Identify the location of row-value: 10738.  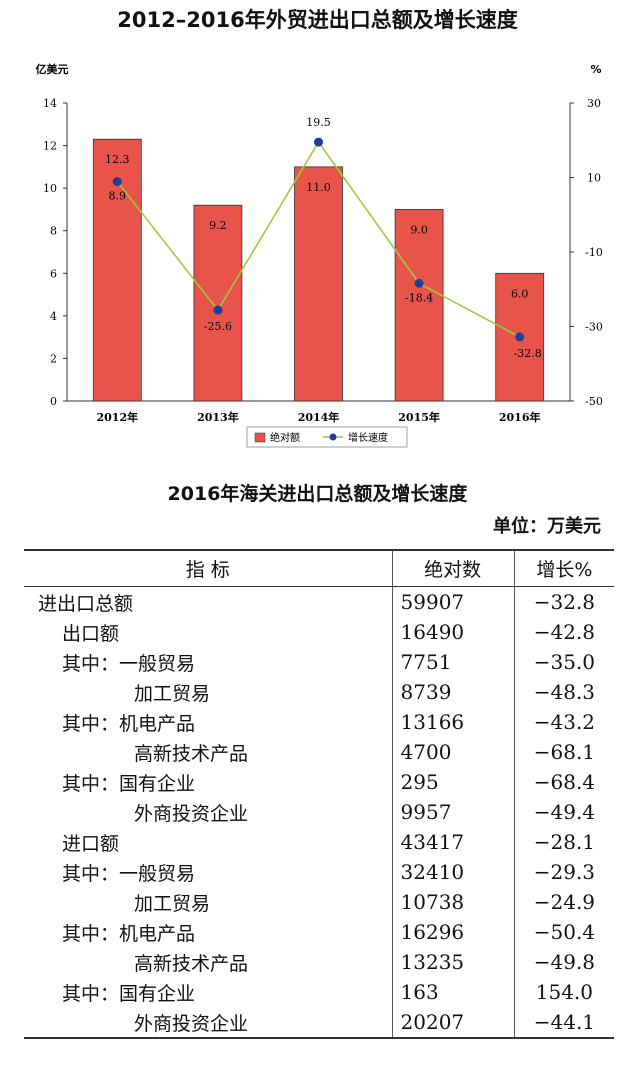
(453, 902).